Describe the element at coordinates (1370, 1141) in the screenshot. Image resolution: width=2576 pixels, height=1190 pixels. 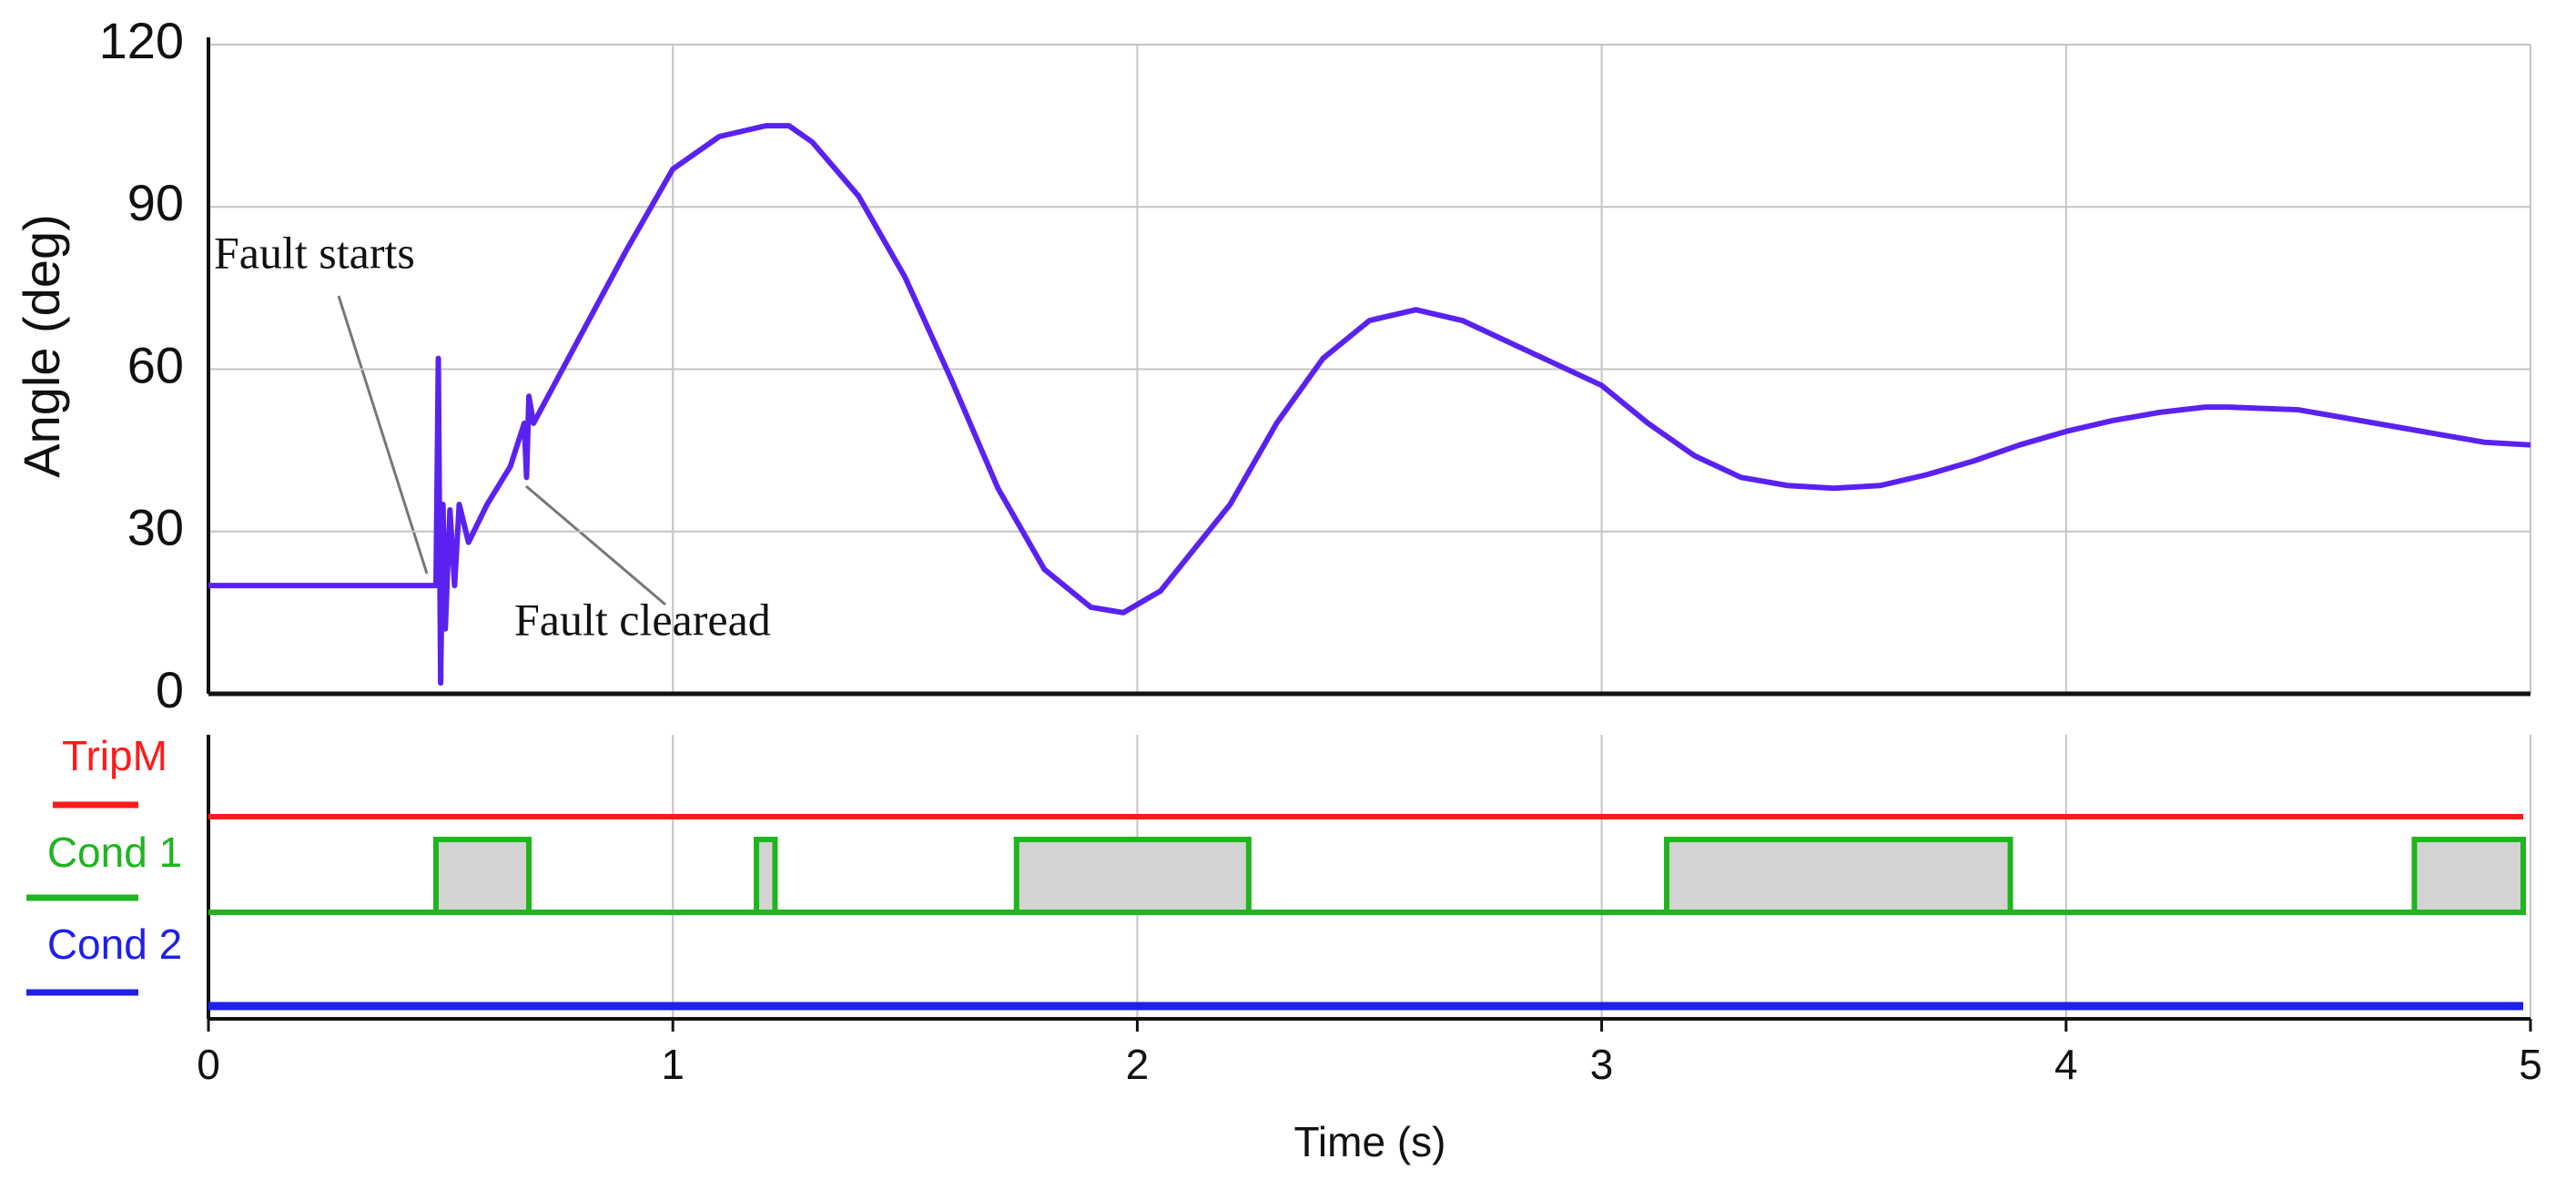
I see `x-axis-label: Time (s)` at that location.